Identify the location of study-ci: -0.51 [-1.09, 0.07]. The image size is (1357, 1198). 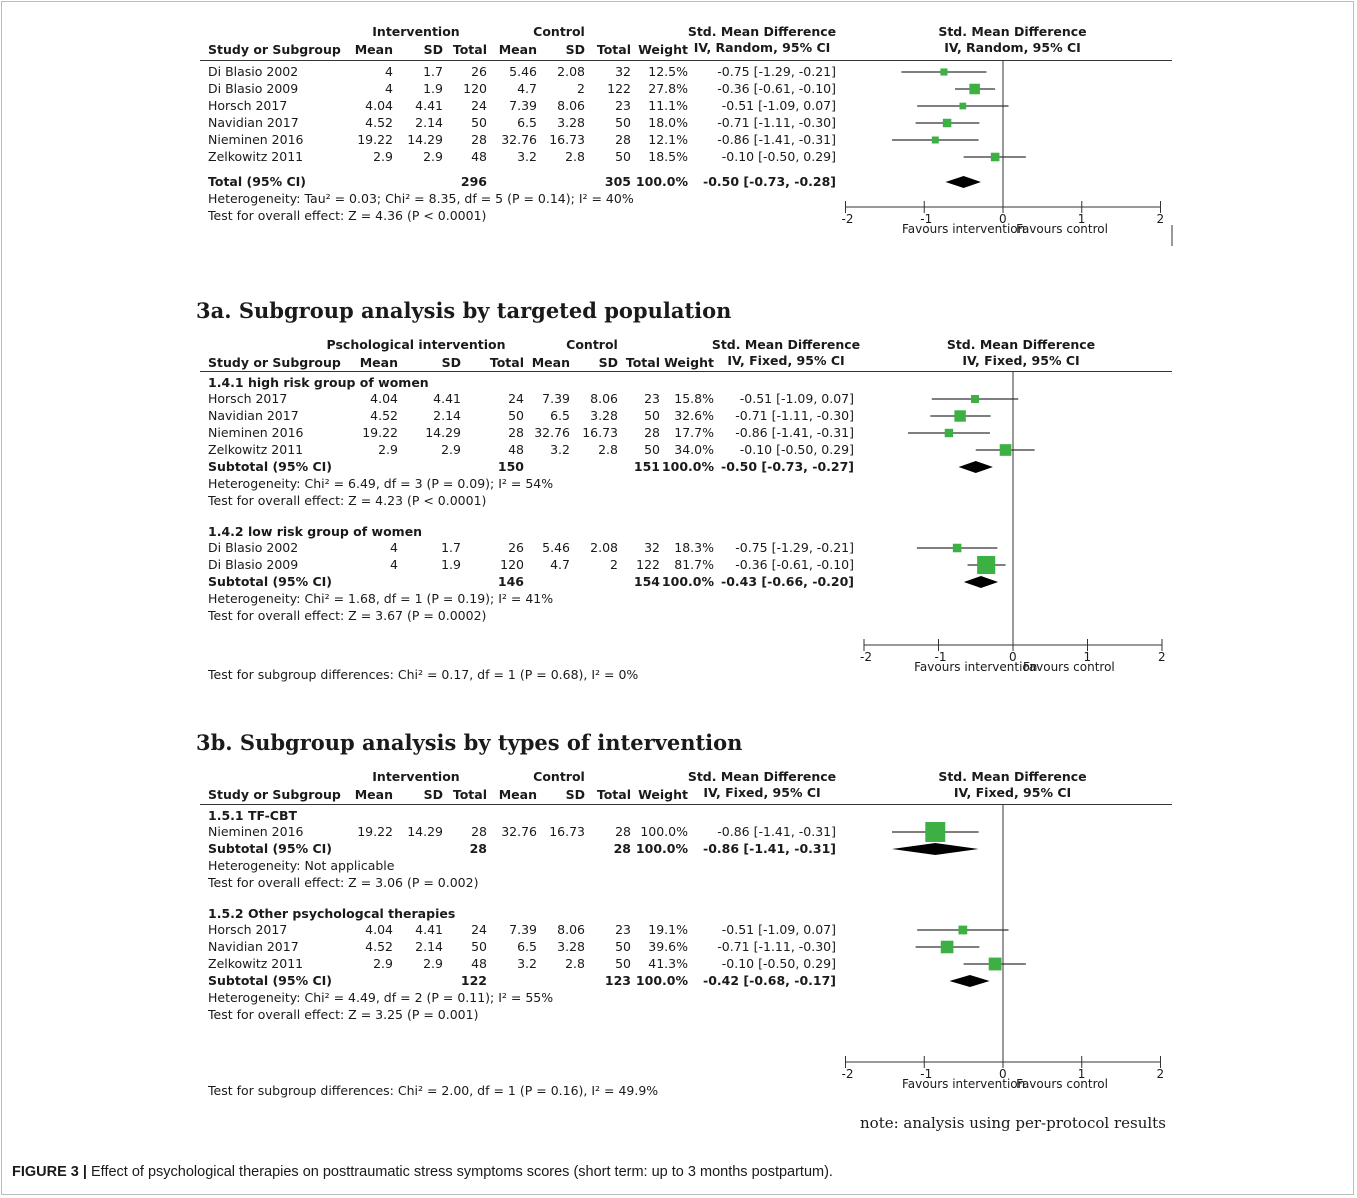
(778, 105).